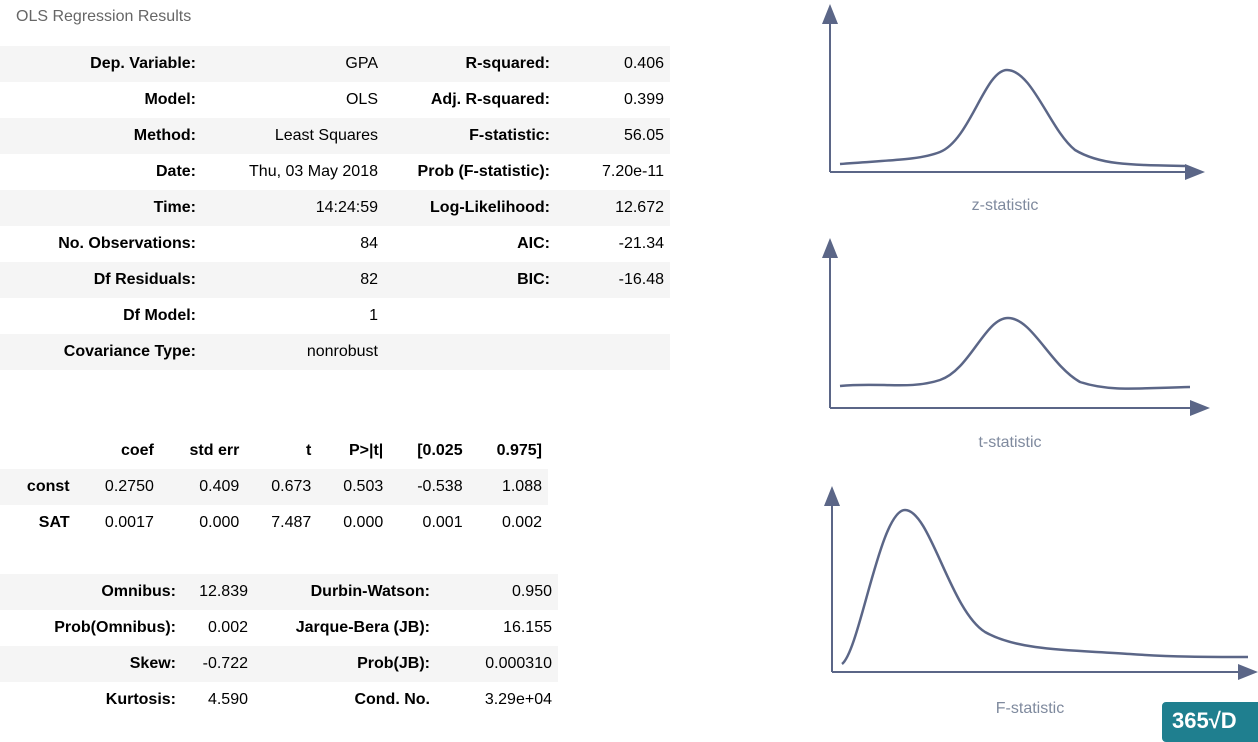  What do you see at coordinates (643, 99) in the screenshot?
I see `summary-value: 0.399` at bounding box center [643, 99].